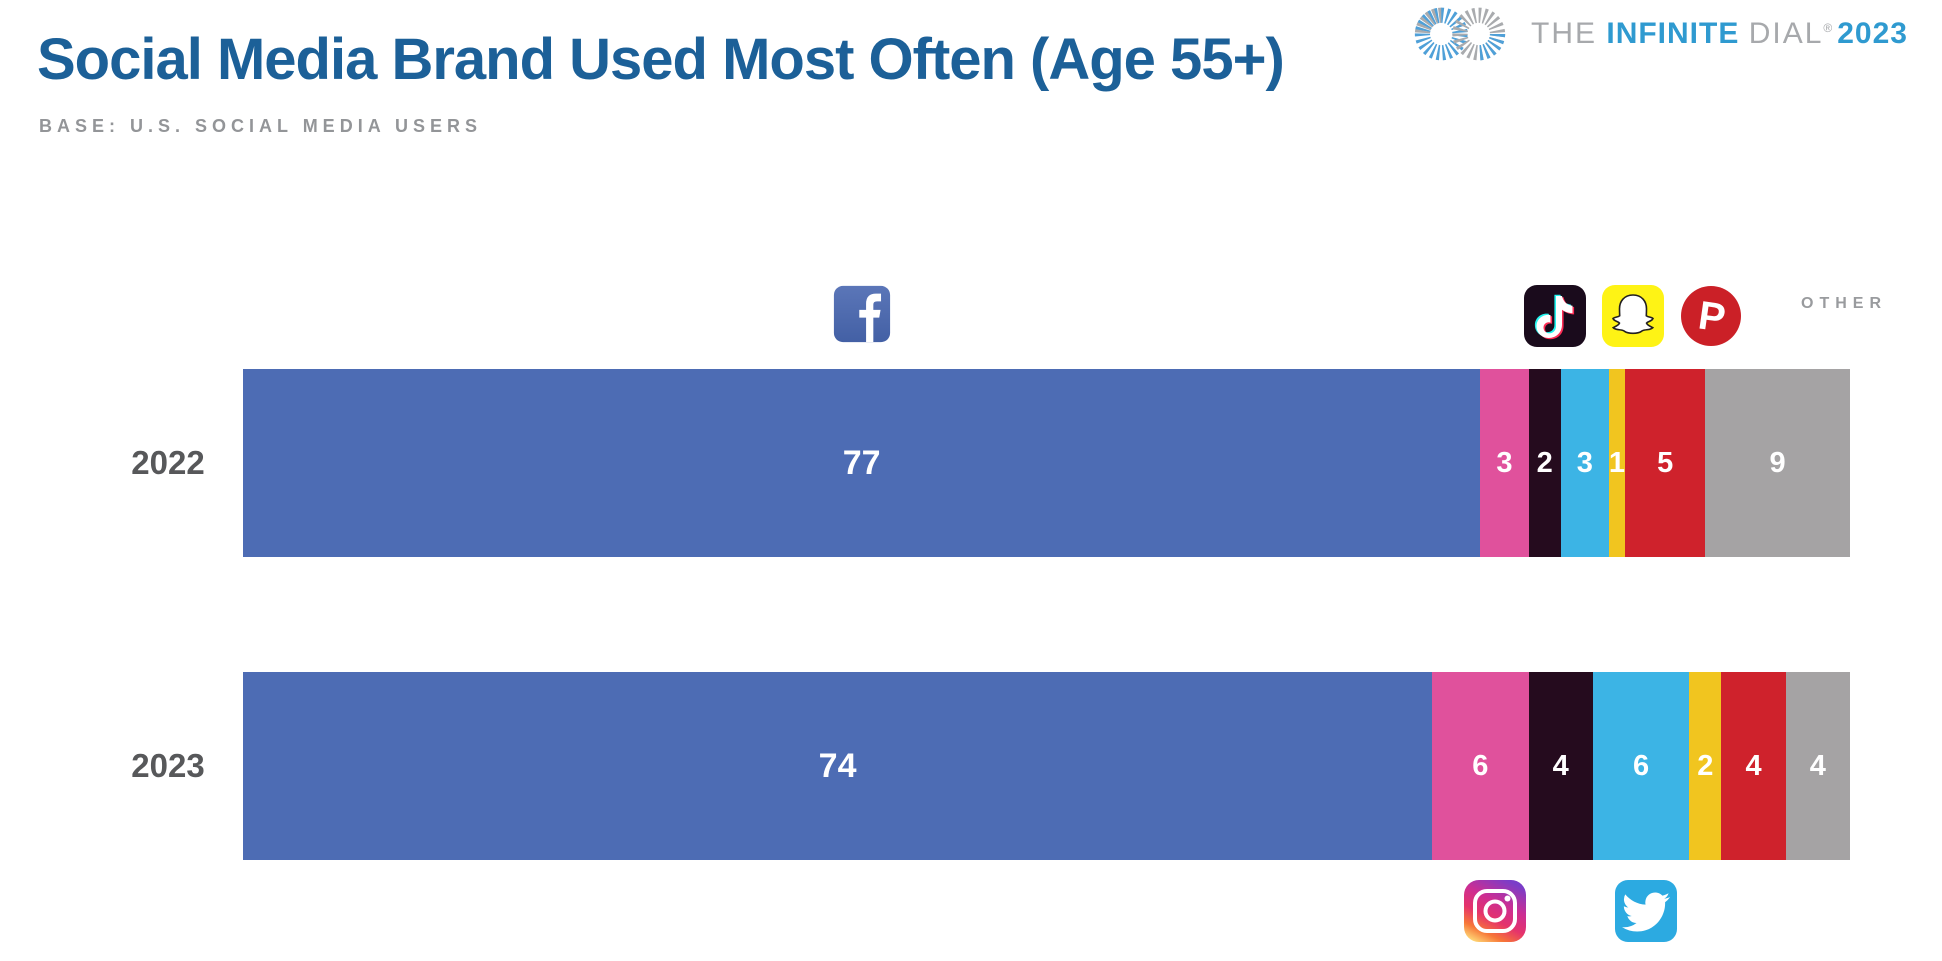 The width and height of the screenshot is (1942, 961). I want to click on tiktok-icon, so click(1555, 316).